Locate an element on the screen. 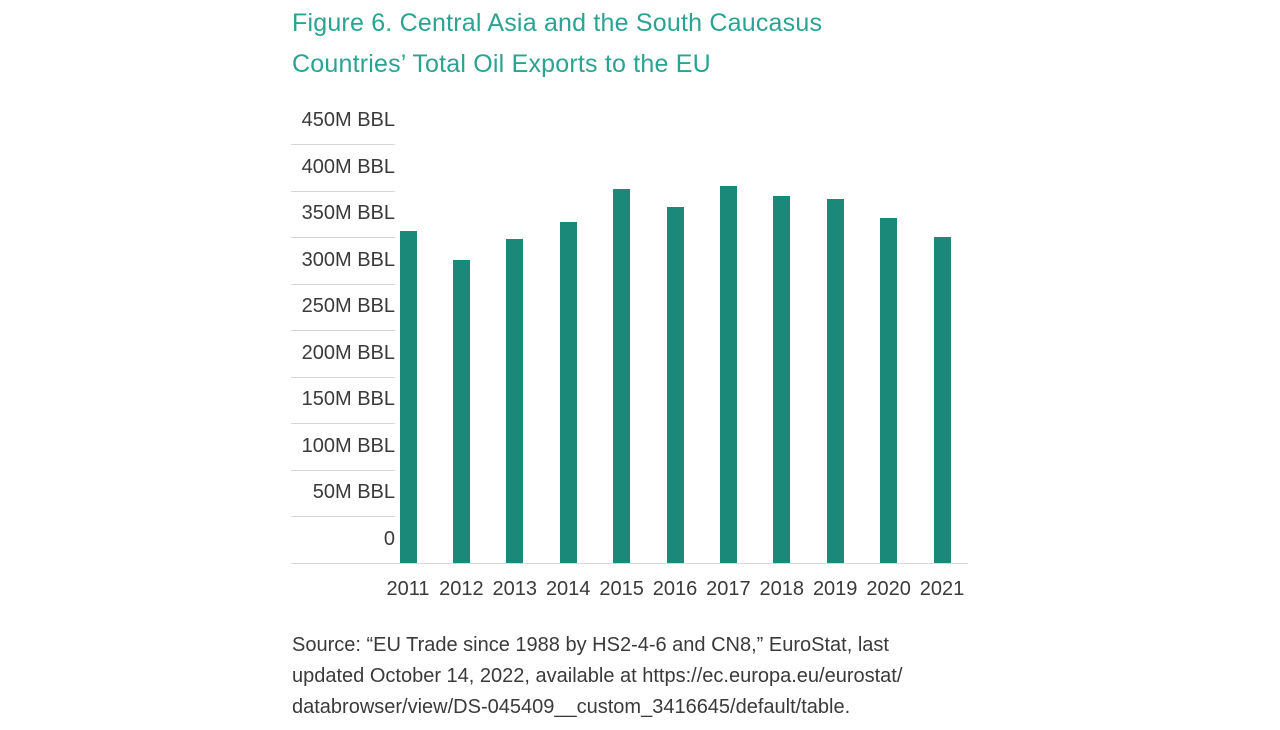 This screenshot has width=1280, height=730. bar-2011 is located at coordinates (408, 396).